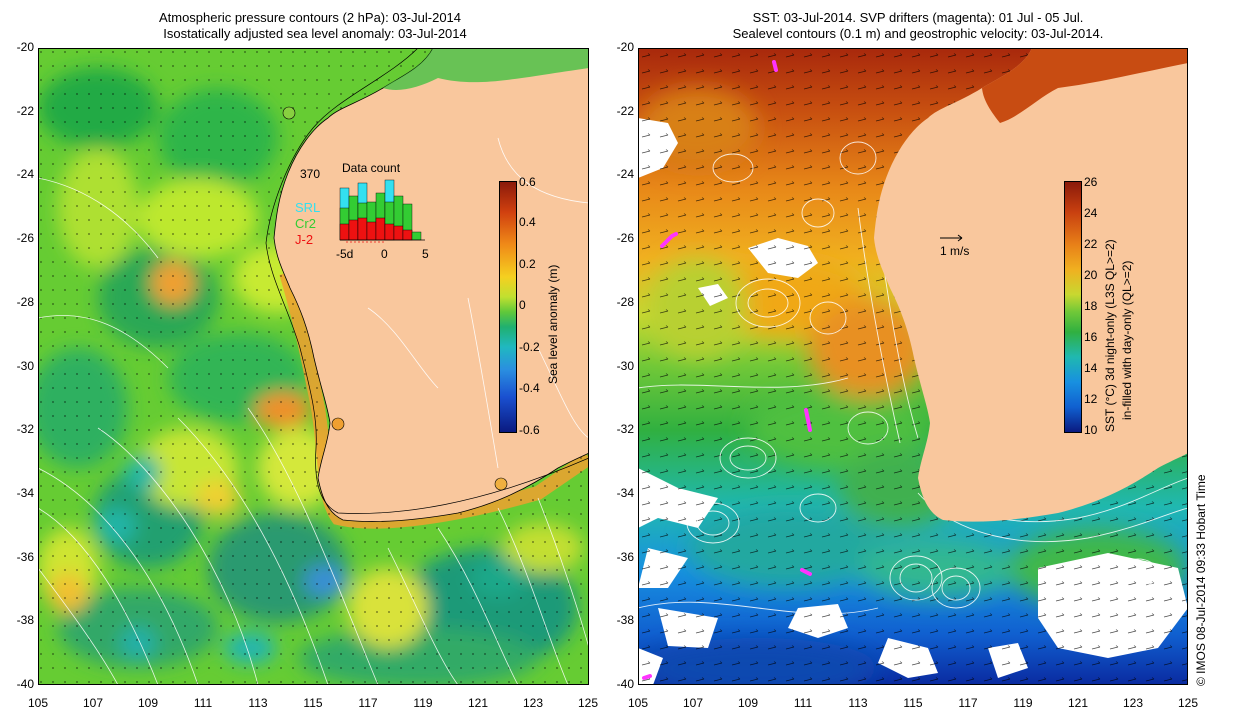 This screenshot has height=720, width=1250. What do you see at coordinates (529, 388) in the screenshot?
I see `left-colorbar-tick: -0.4` at bounding box center [529, 388].